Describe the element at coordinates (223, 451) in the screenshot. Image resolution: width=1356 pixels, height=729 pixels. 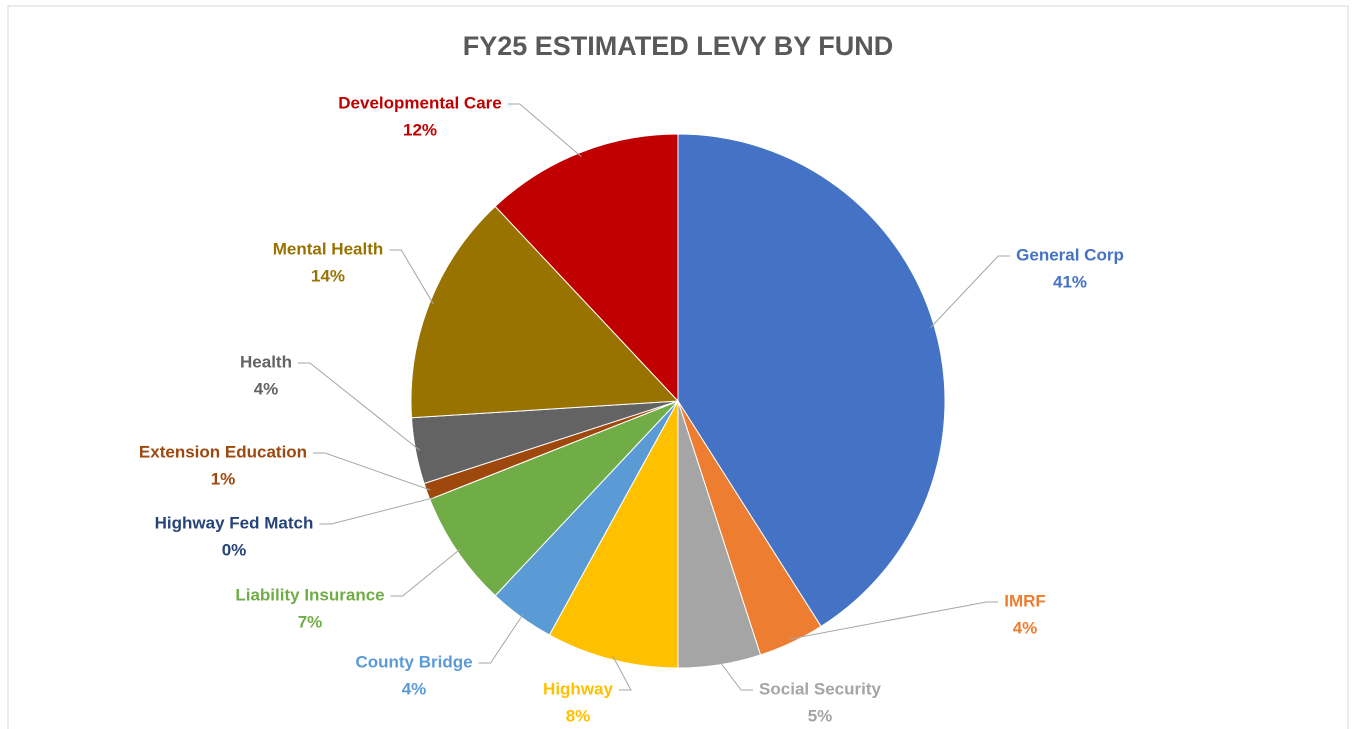
I see `slice-label: Extension Education` at that location.